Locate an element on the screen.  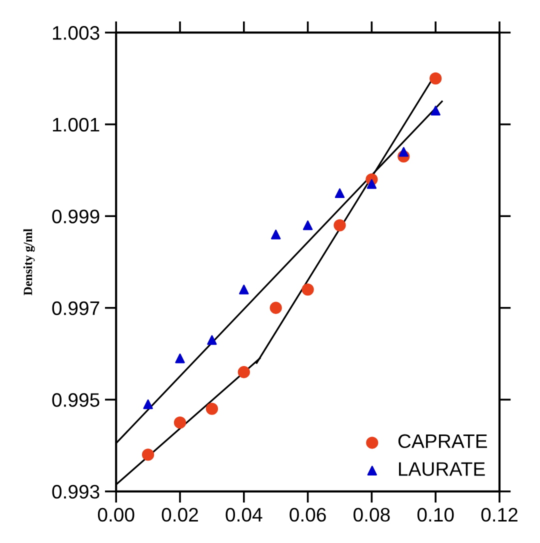
x-tick-label: 0.12 is located at coordinates (499, 515).